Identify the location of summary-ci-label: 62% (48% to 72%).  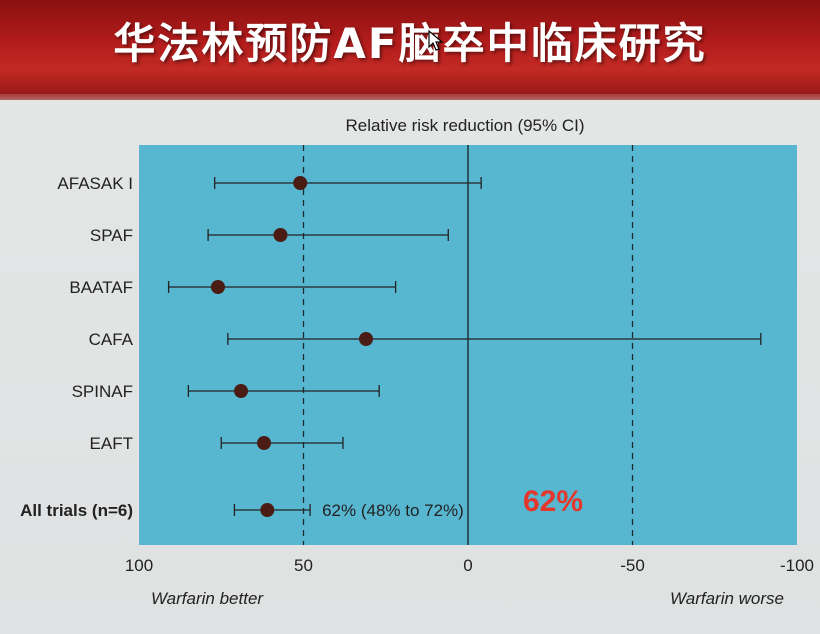
(393, 510).